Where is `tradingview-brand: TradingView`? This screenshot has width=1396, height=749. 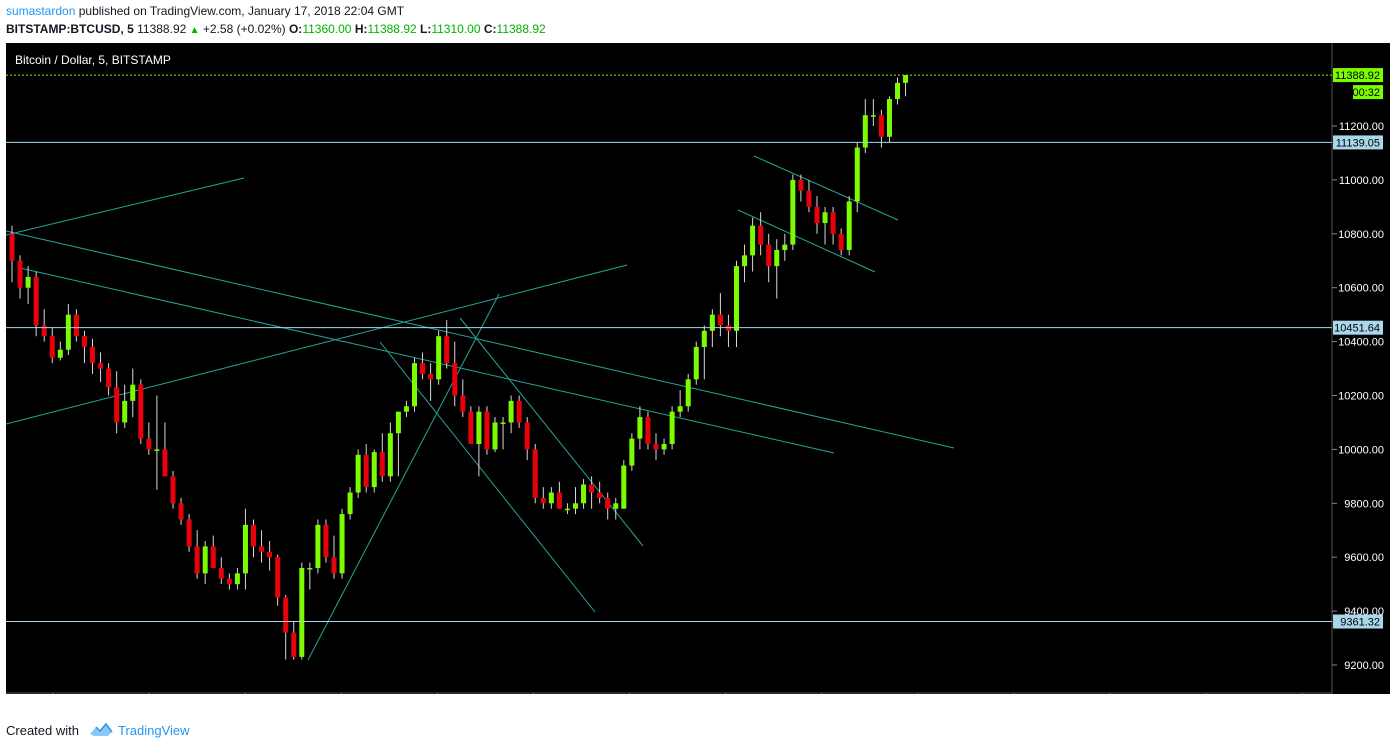 tradingview-brand: TradingView is located at coordinates (154, 730).